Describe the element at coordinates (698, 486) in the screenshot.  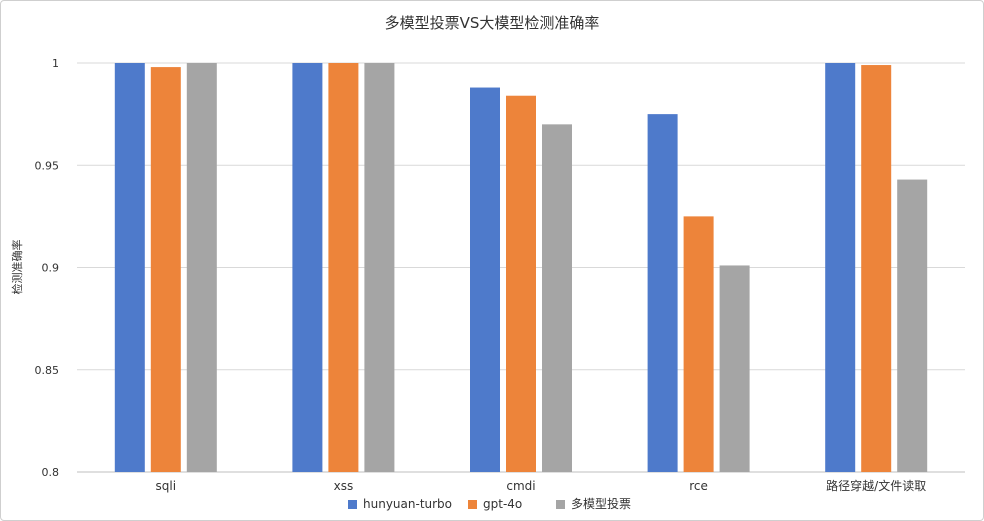
I see `x-tick-label: rce` at that location.